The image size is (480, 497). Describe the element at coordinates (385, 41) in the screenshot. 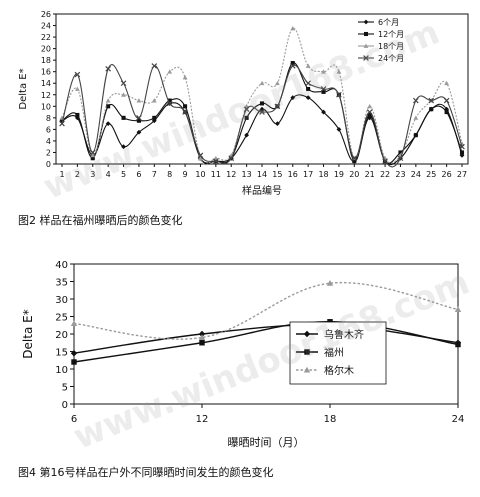

I see `chart-1-legend: 6个月 12个月 18个月 24个月` at that location.